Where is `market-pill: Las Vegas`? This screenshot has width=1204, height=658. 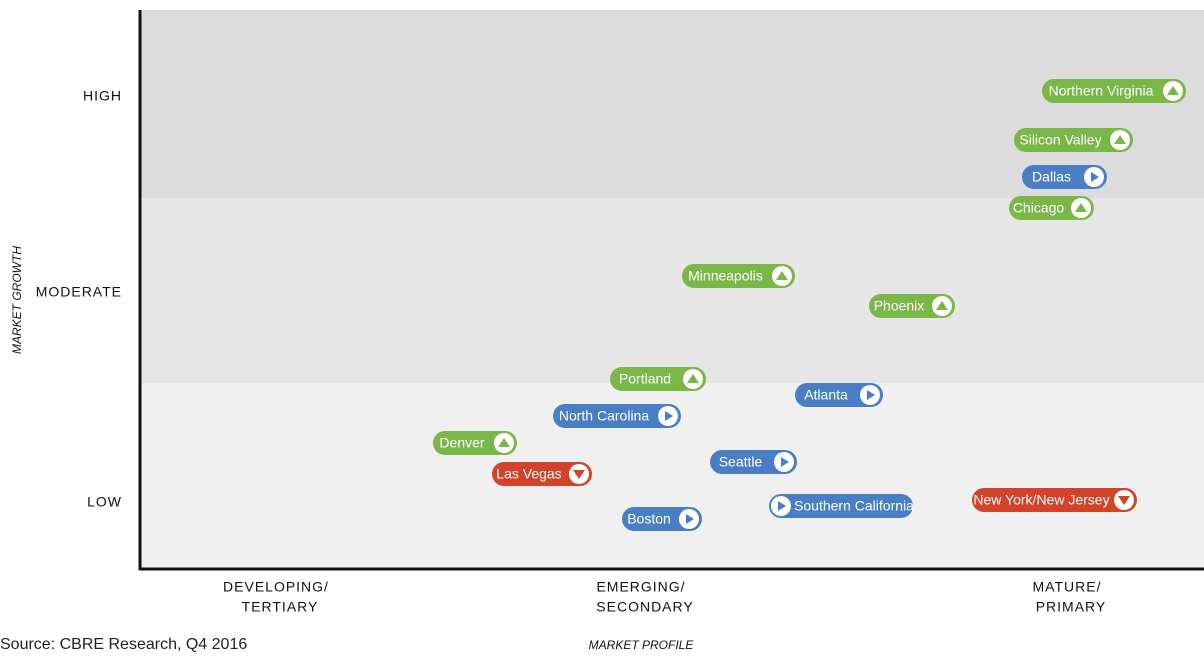 market-pill: Las Vegas is located at coordinates (542, 474).